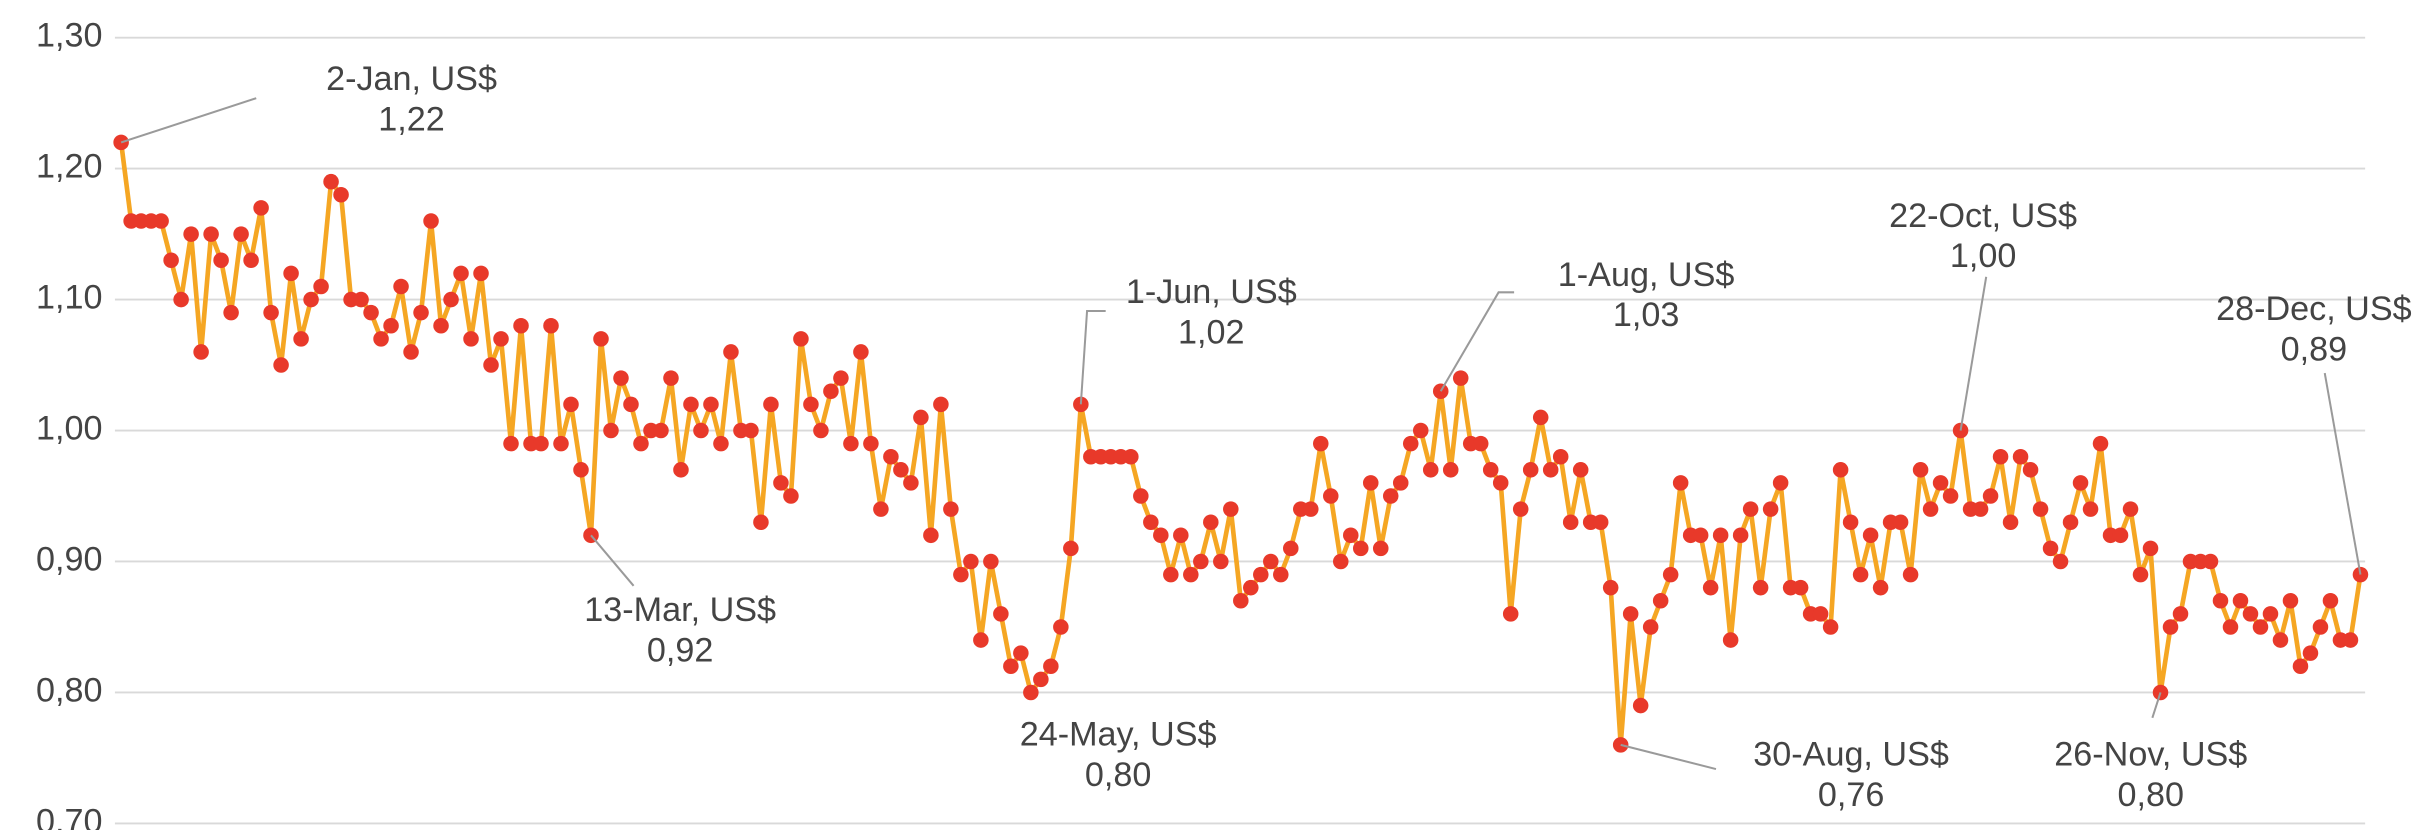 The image size is (2435, 830). What do you see at coordinates (411, 120) in the screenshot?
I see `annotation-value: 1,22` at bounding box center [411, 120].